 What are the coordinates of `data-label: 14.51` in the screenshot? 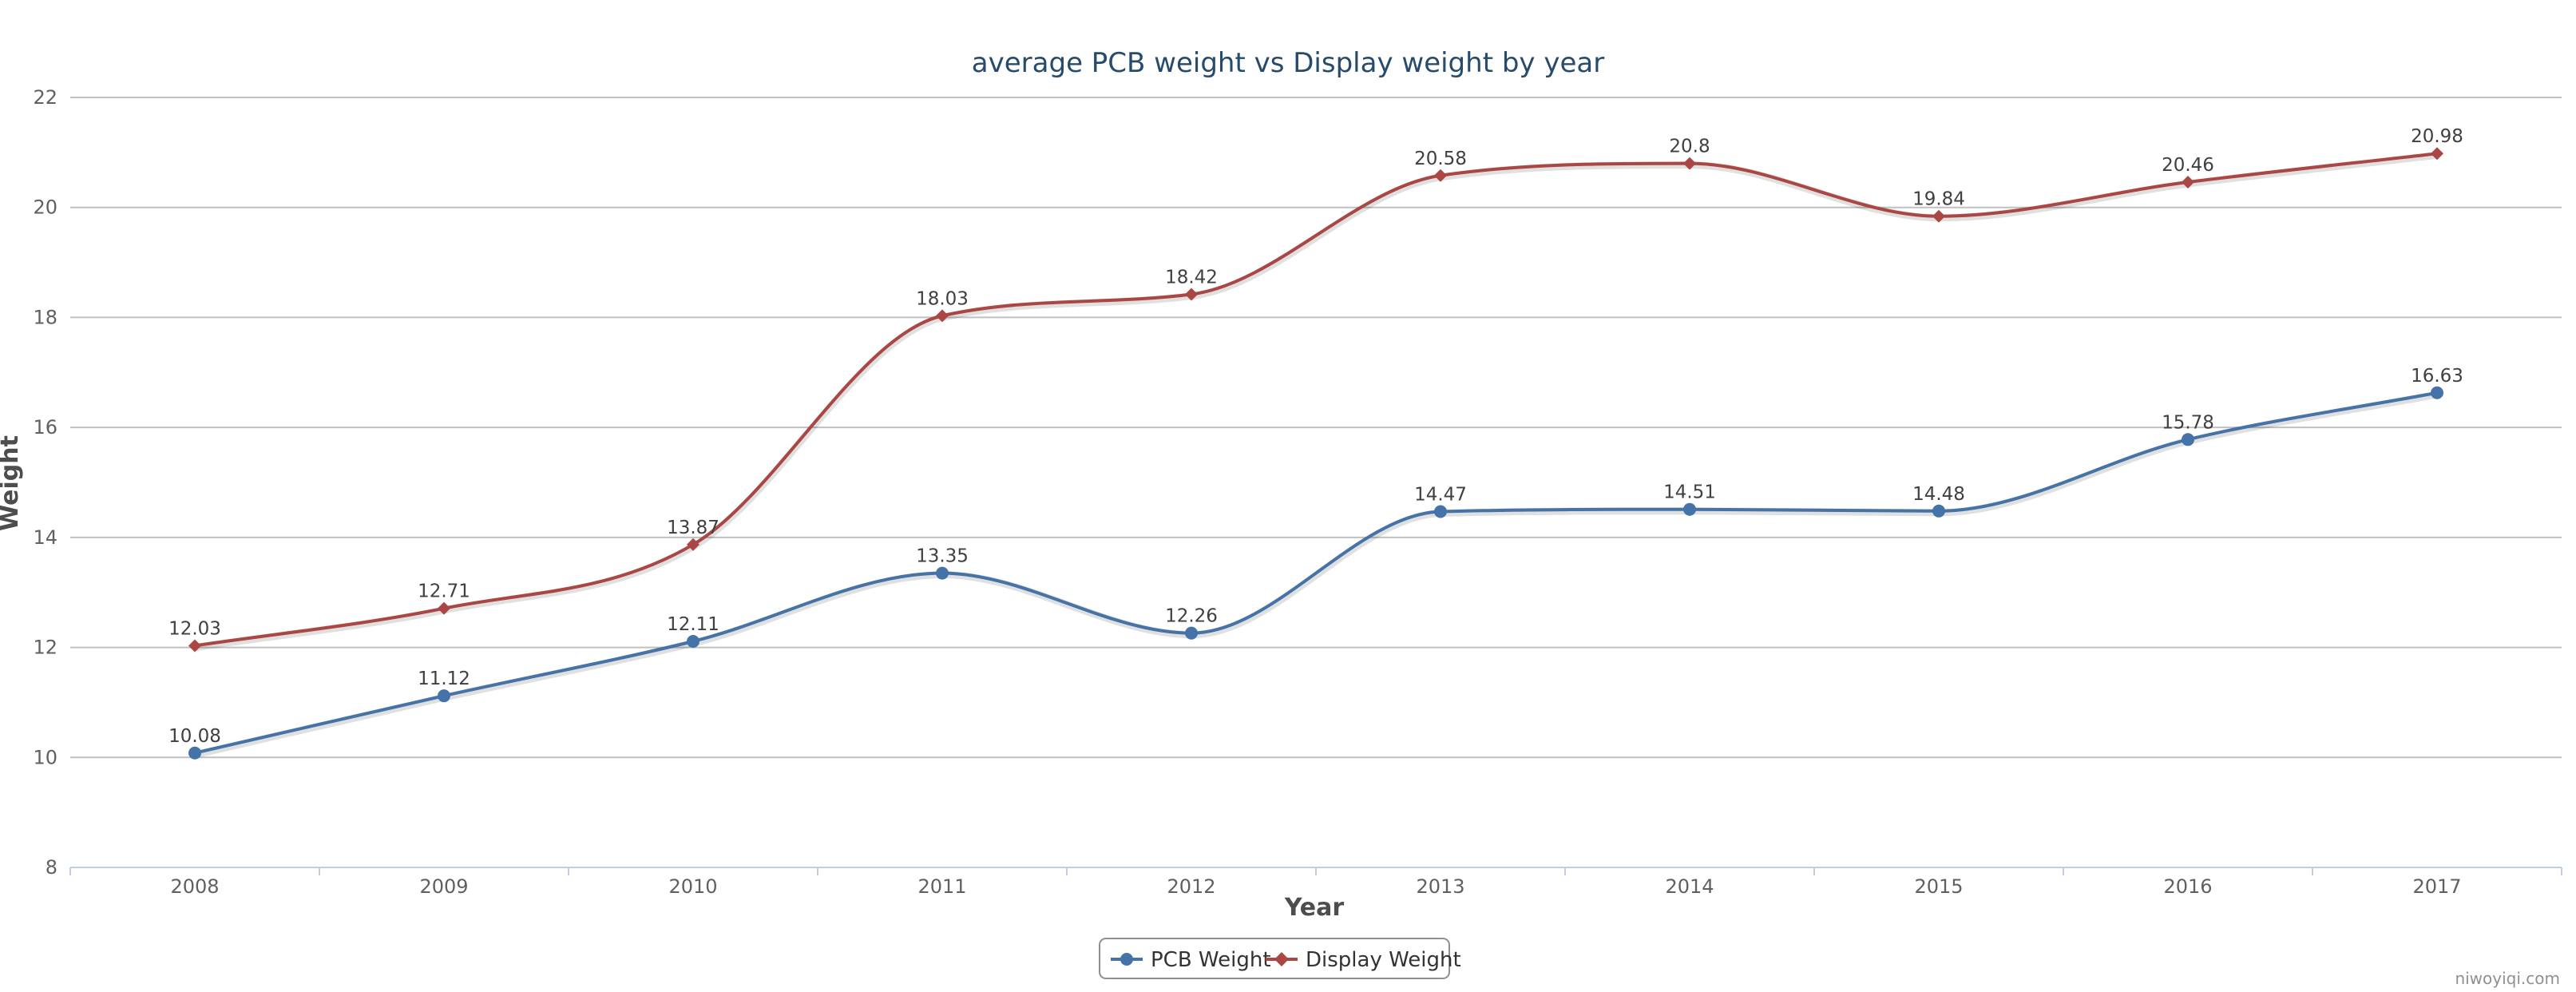 It's located at (1689, 492).